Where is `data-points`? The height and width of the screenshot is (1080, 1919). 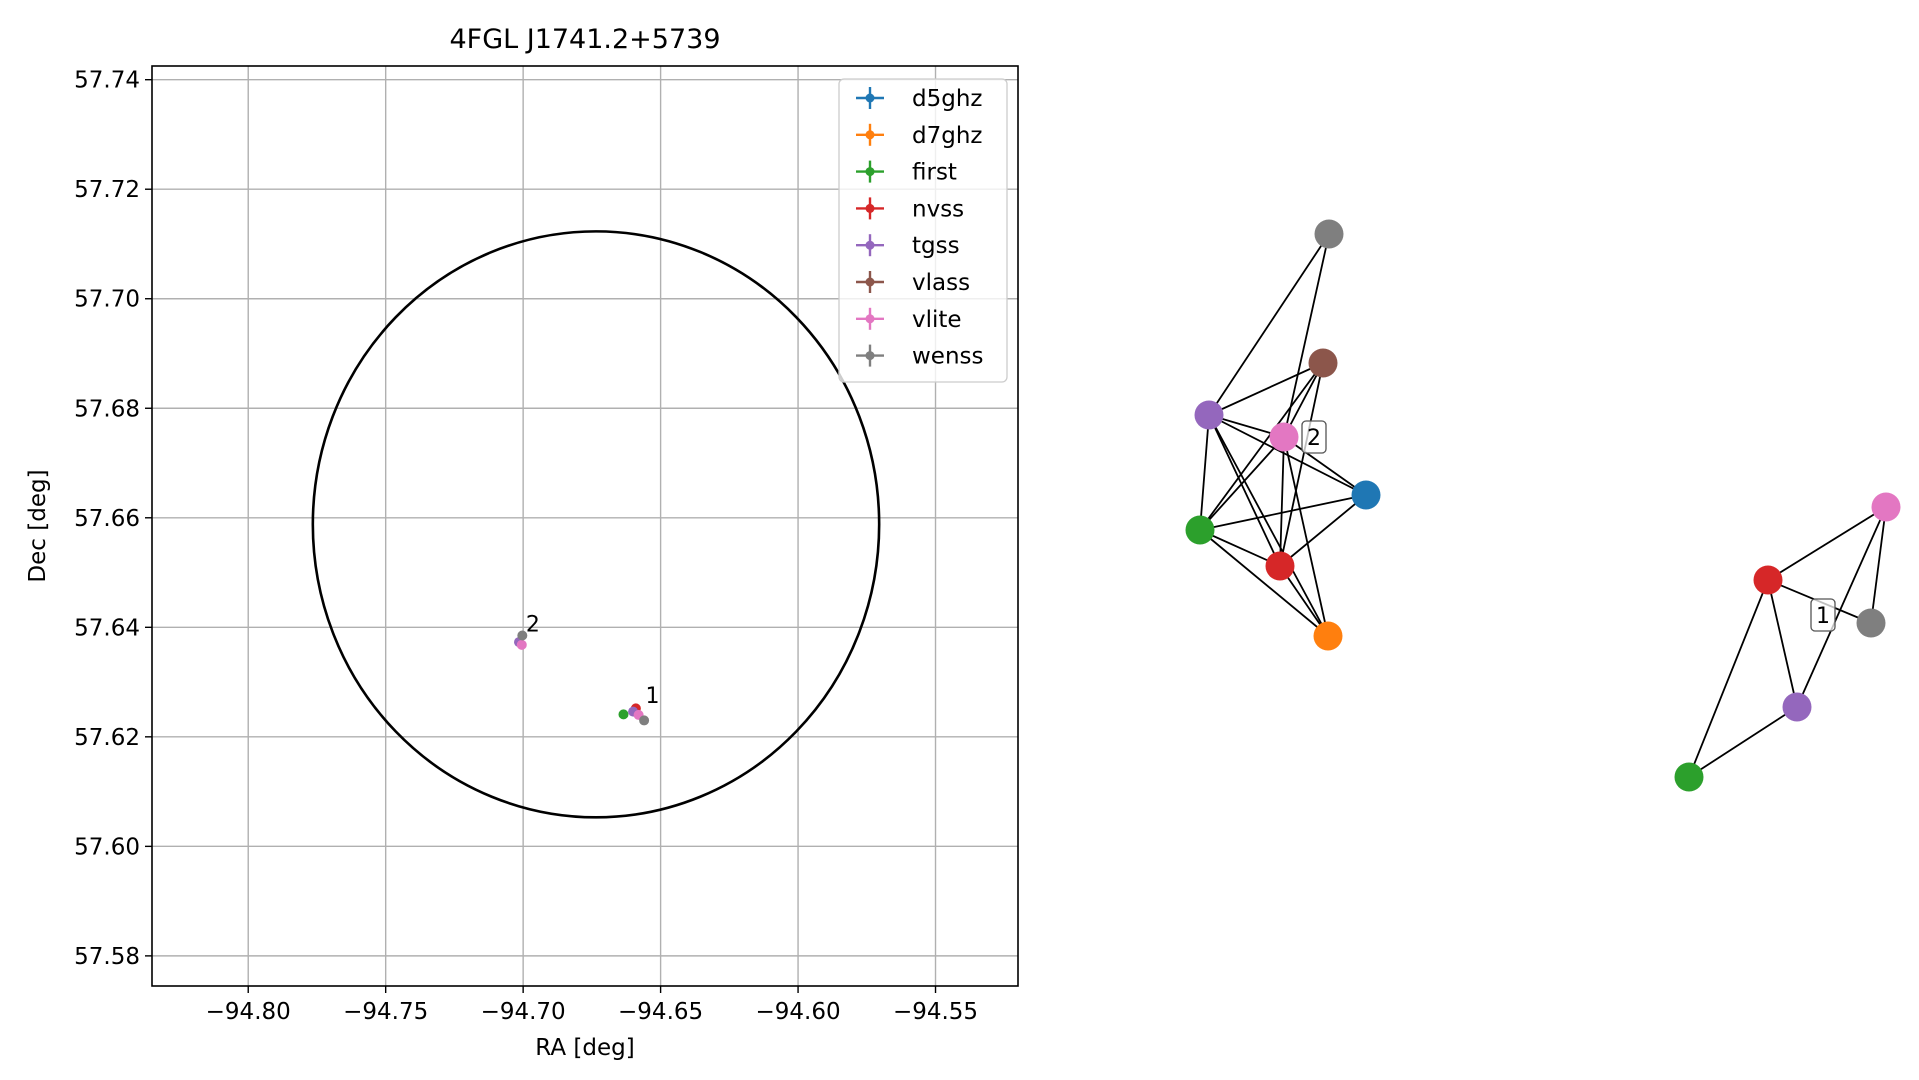
data-points is located at coordinates (582, 678).